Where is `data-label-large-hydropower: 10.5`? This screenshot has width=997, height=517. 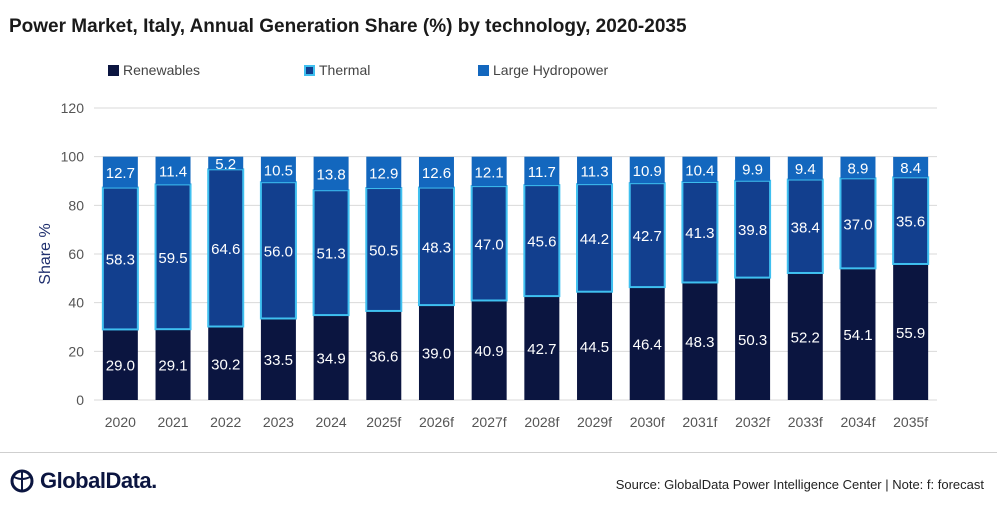 data-label-large-hydropower: 10.5 is located at coordinates (278, 170).